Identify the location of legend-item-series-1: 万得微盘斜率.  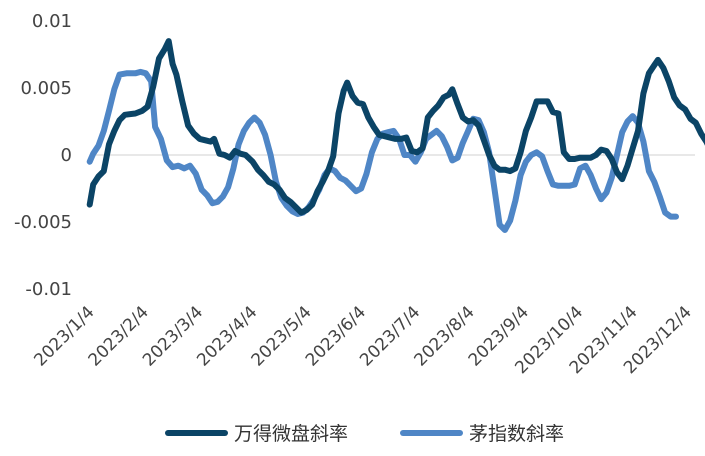
(256, 434).